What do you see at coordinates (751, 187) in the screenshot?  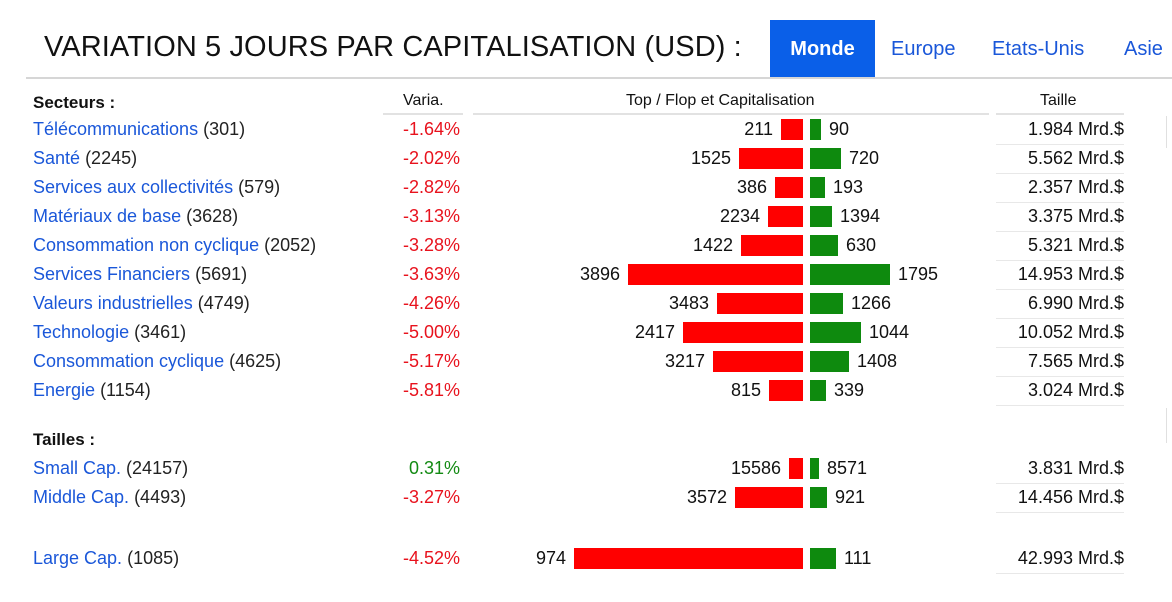 I see `flop-count: 386` at bounding box center [751, 187].